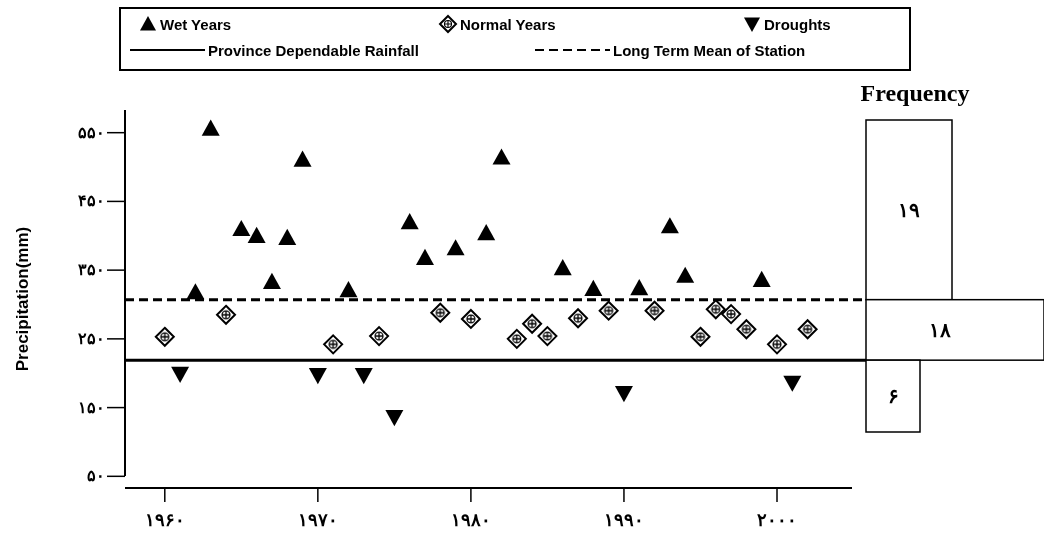 Image resolution: width=1044 pixels, height=538 pixels. What do you see at coordinates (623, 520) in the screenshot?
I see `x-tick-label: ۱۹۹۰` at bounding box center [623, 520].